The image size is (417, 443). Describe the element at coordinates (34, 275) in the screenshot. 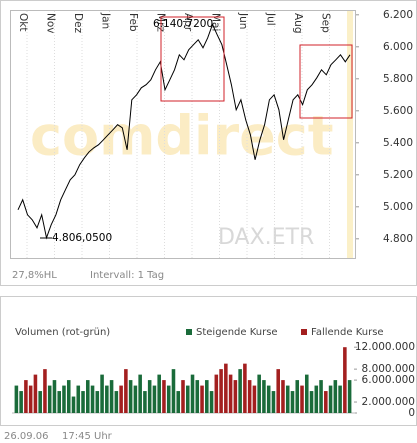

I see `note: 27,8%HL` at that location.